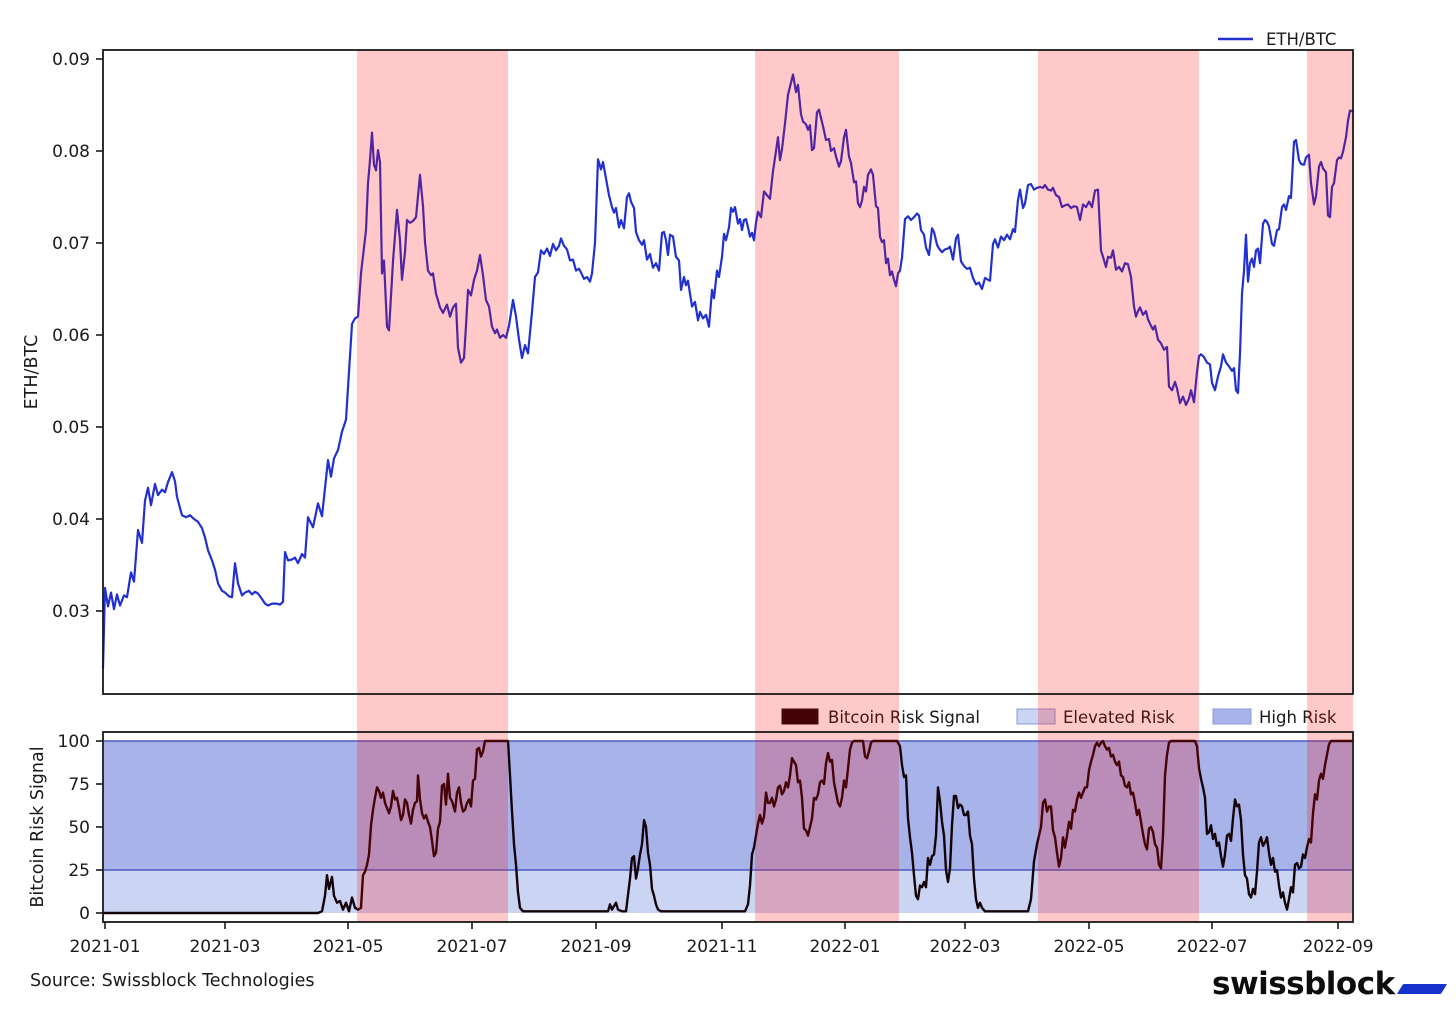 The height and width of the screenshot is (1019, 1456). What do you see at coordinates (71, 612) in the screenshot?
I see `y-tick-label: 0.03` at bounding box center [71, 612].